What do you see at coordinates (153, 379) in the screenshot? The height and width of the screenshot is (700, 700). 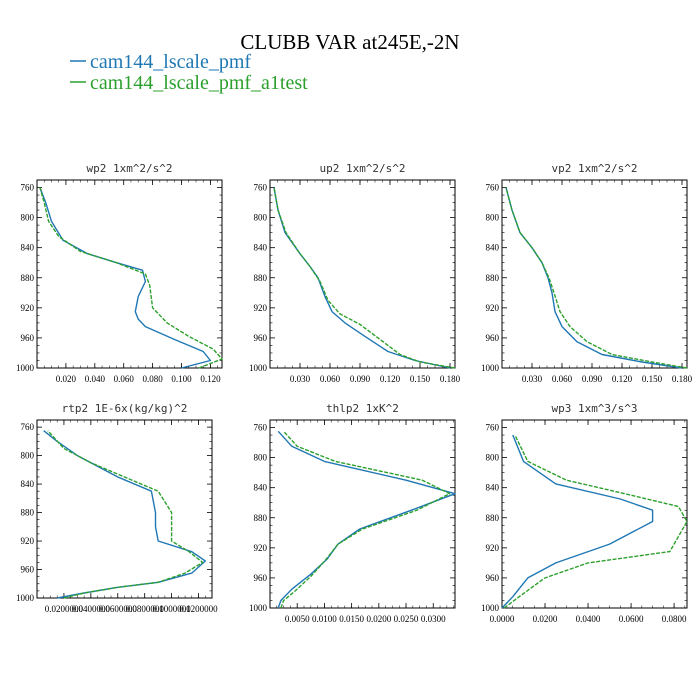 I see `x-tick-label: 0.080` at bounding box center [153, 379].